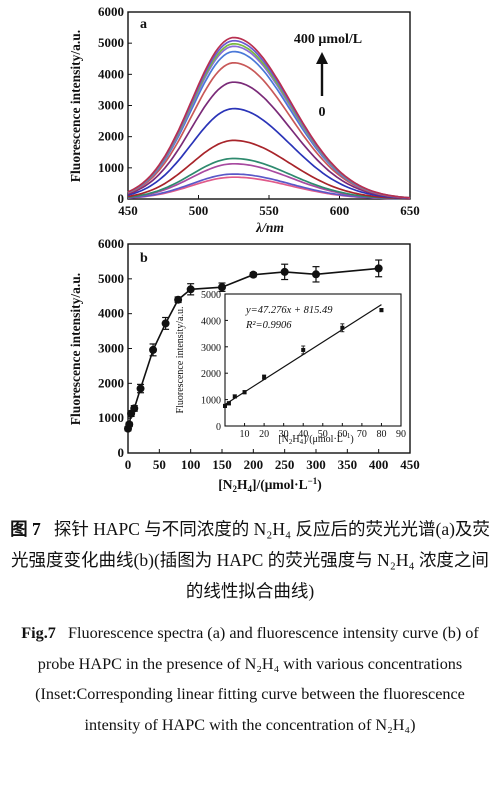 Image resolution: width=500 pixels, height=798 pixels. Describe the element at coordinates (75, 349) in the screenshot. I see `y-axis-label-b: Fluorescence intensity/a.u.` at that location.